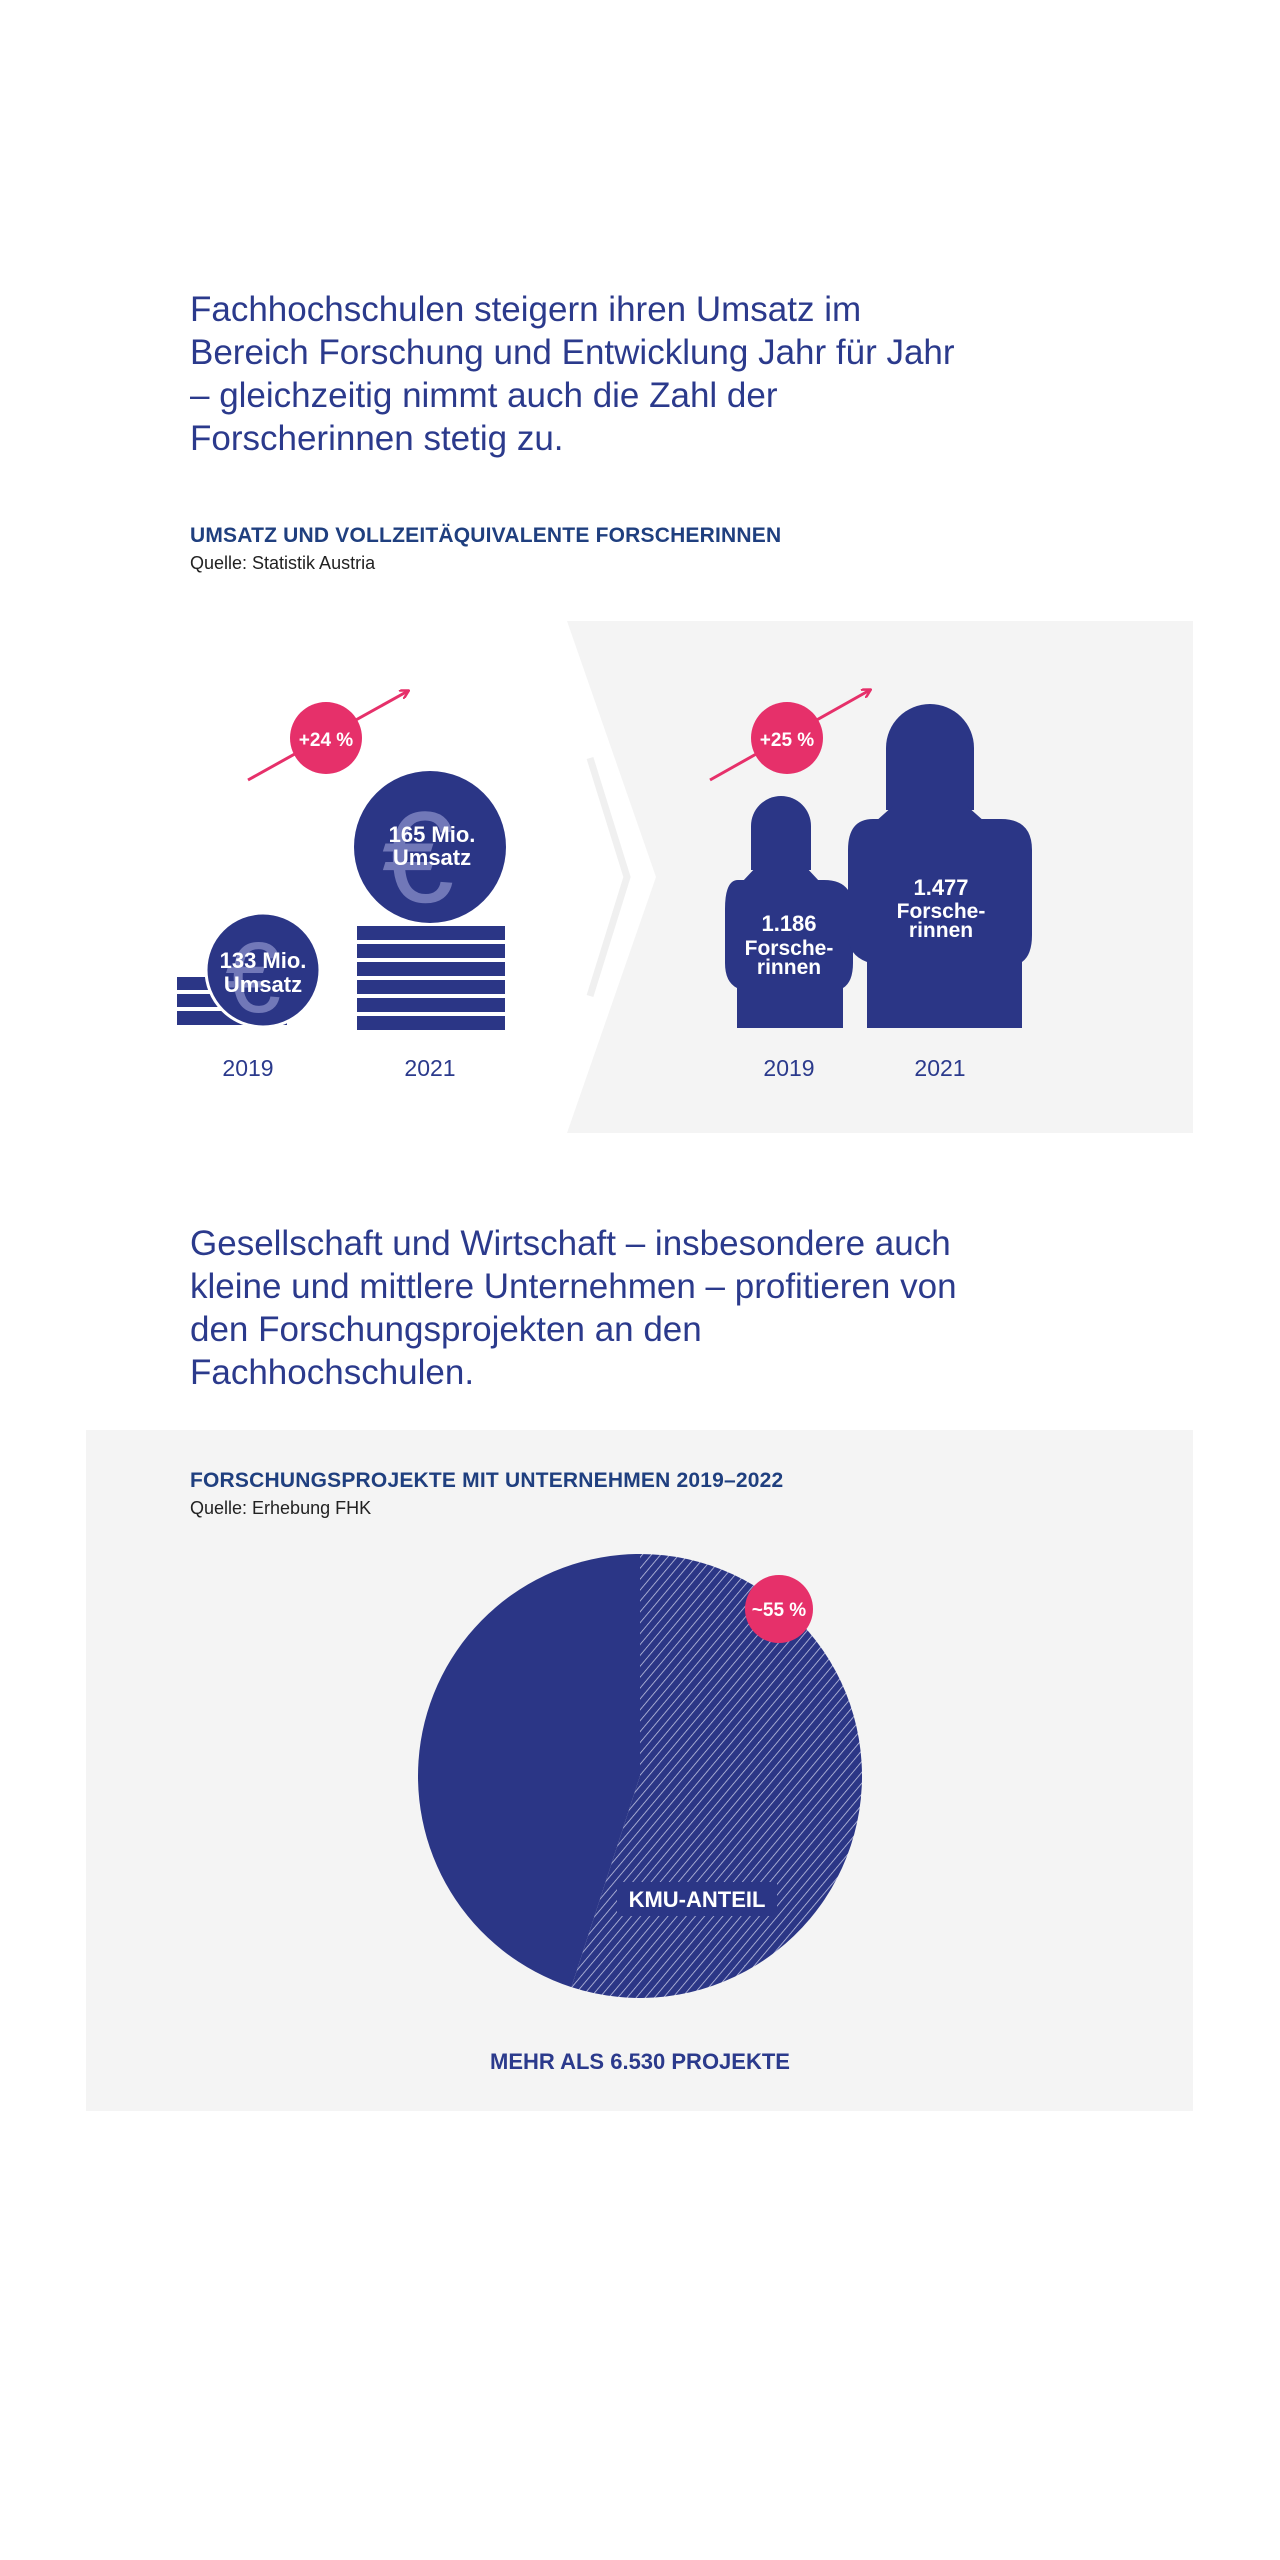 Image resolution: width=1280 pixels, height=2560 pixels. What do you see at coordinates (263, 984) in the screenshot?
I see `revenue-label-2019: Umsatz` at bounding box center [263, 984].